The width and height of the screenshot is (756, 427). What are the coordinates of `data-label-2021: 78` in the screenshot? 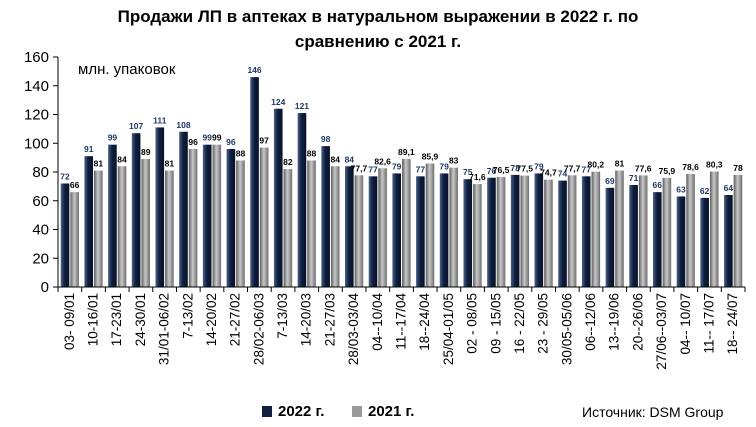 It's located at (738, 168).